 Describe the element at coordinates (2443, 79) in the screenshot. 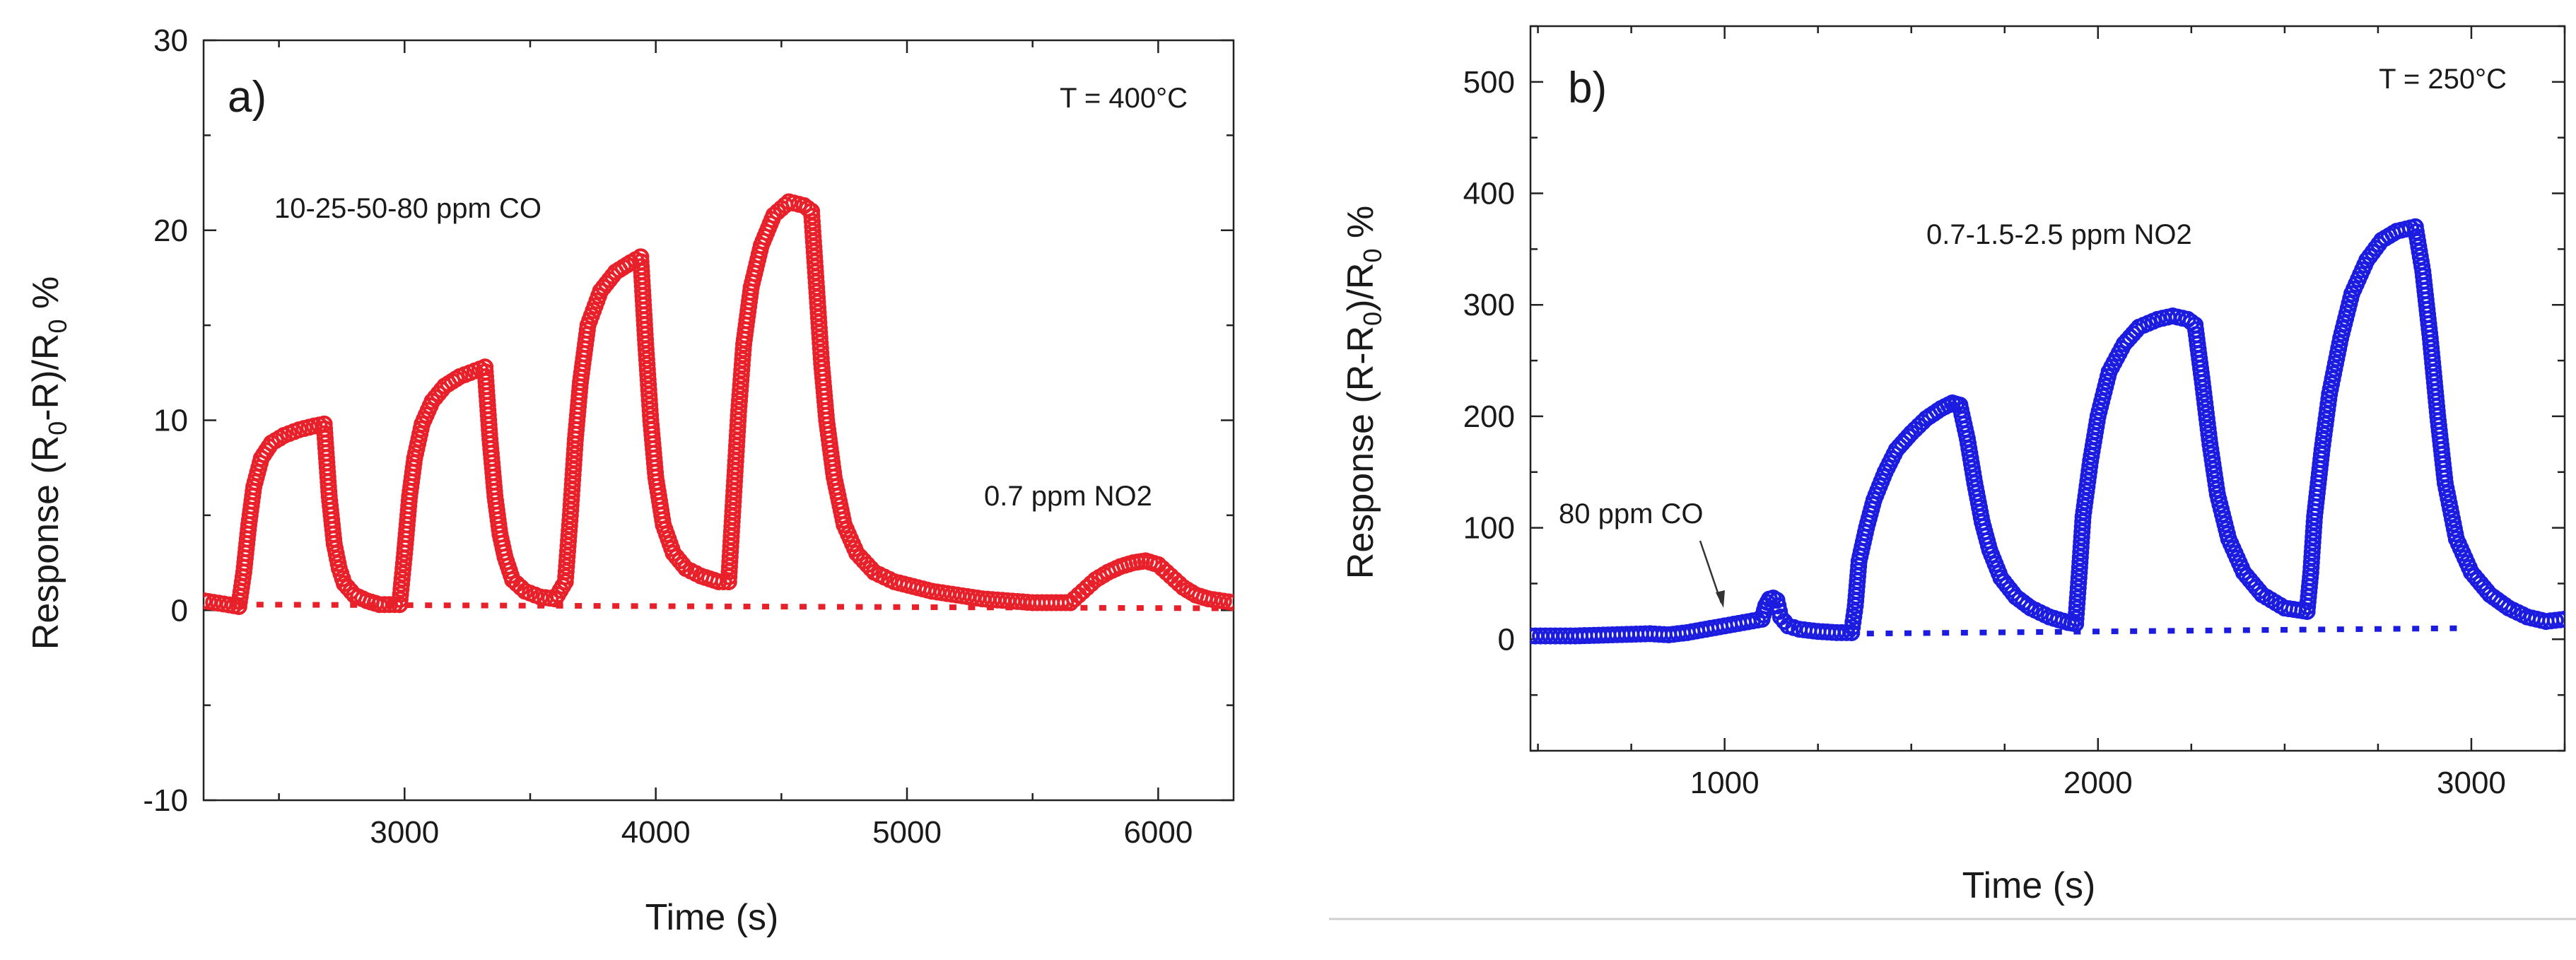

I see `temperature-label-b: T = 250°C` at that location.